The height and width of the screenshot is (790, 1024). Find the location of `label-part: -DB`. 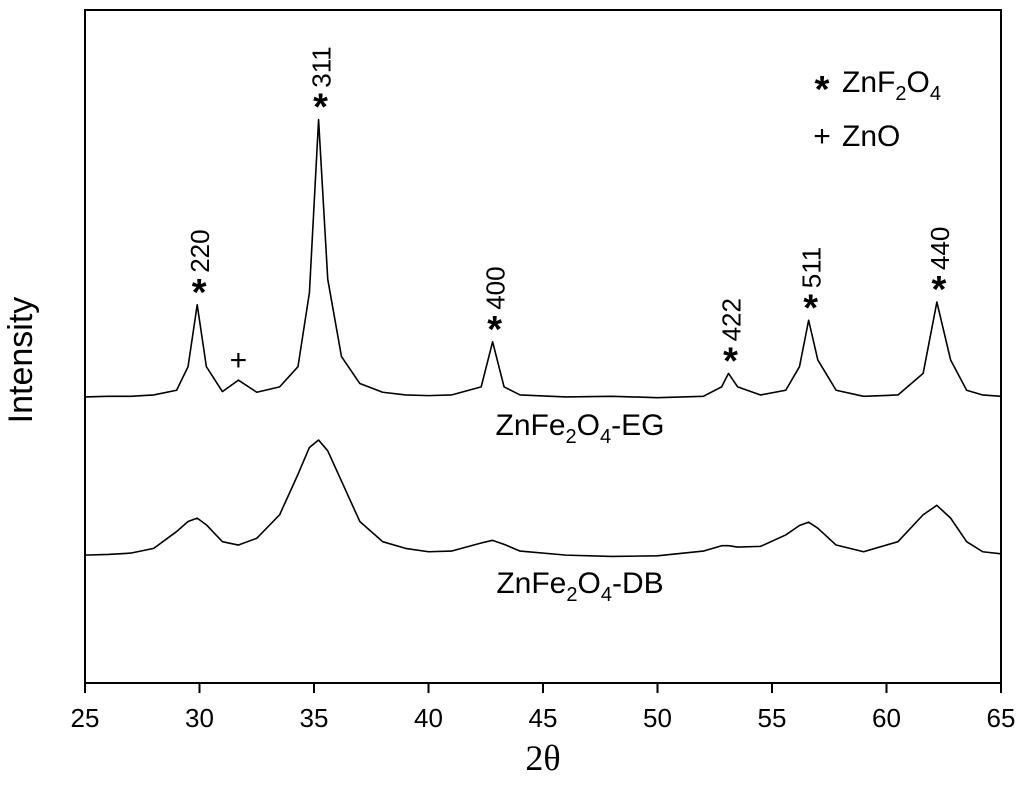

label-part: -DB is located at coordinates (638, 583).